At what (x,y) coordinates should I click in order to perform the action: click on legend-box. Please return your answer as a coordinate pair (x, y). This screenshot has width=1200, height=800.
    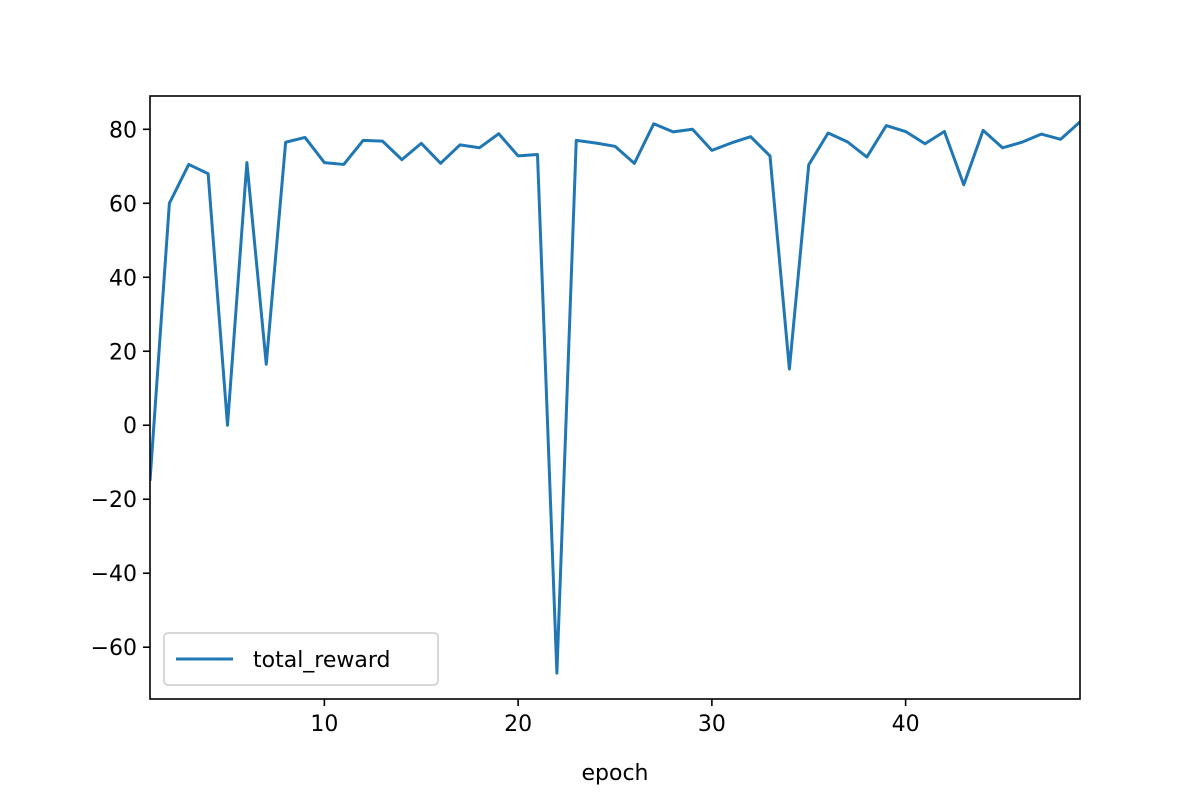
    Looking at the image, I should click on (301, 659).